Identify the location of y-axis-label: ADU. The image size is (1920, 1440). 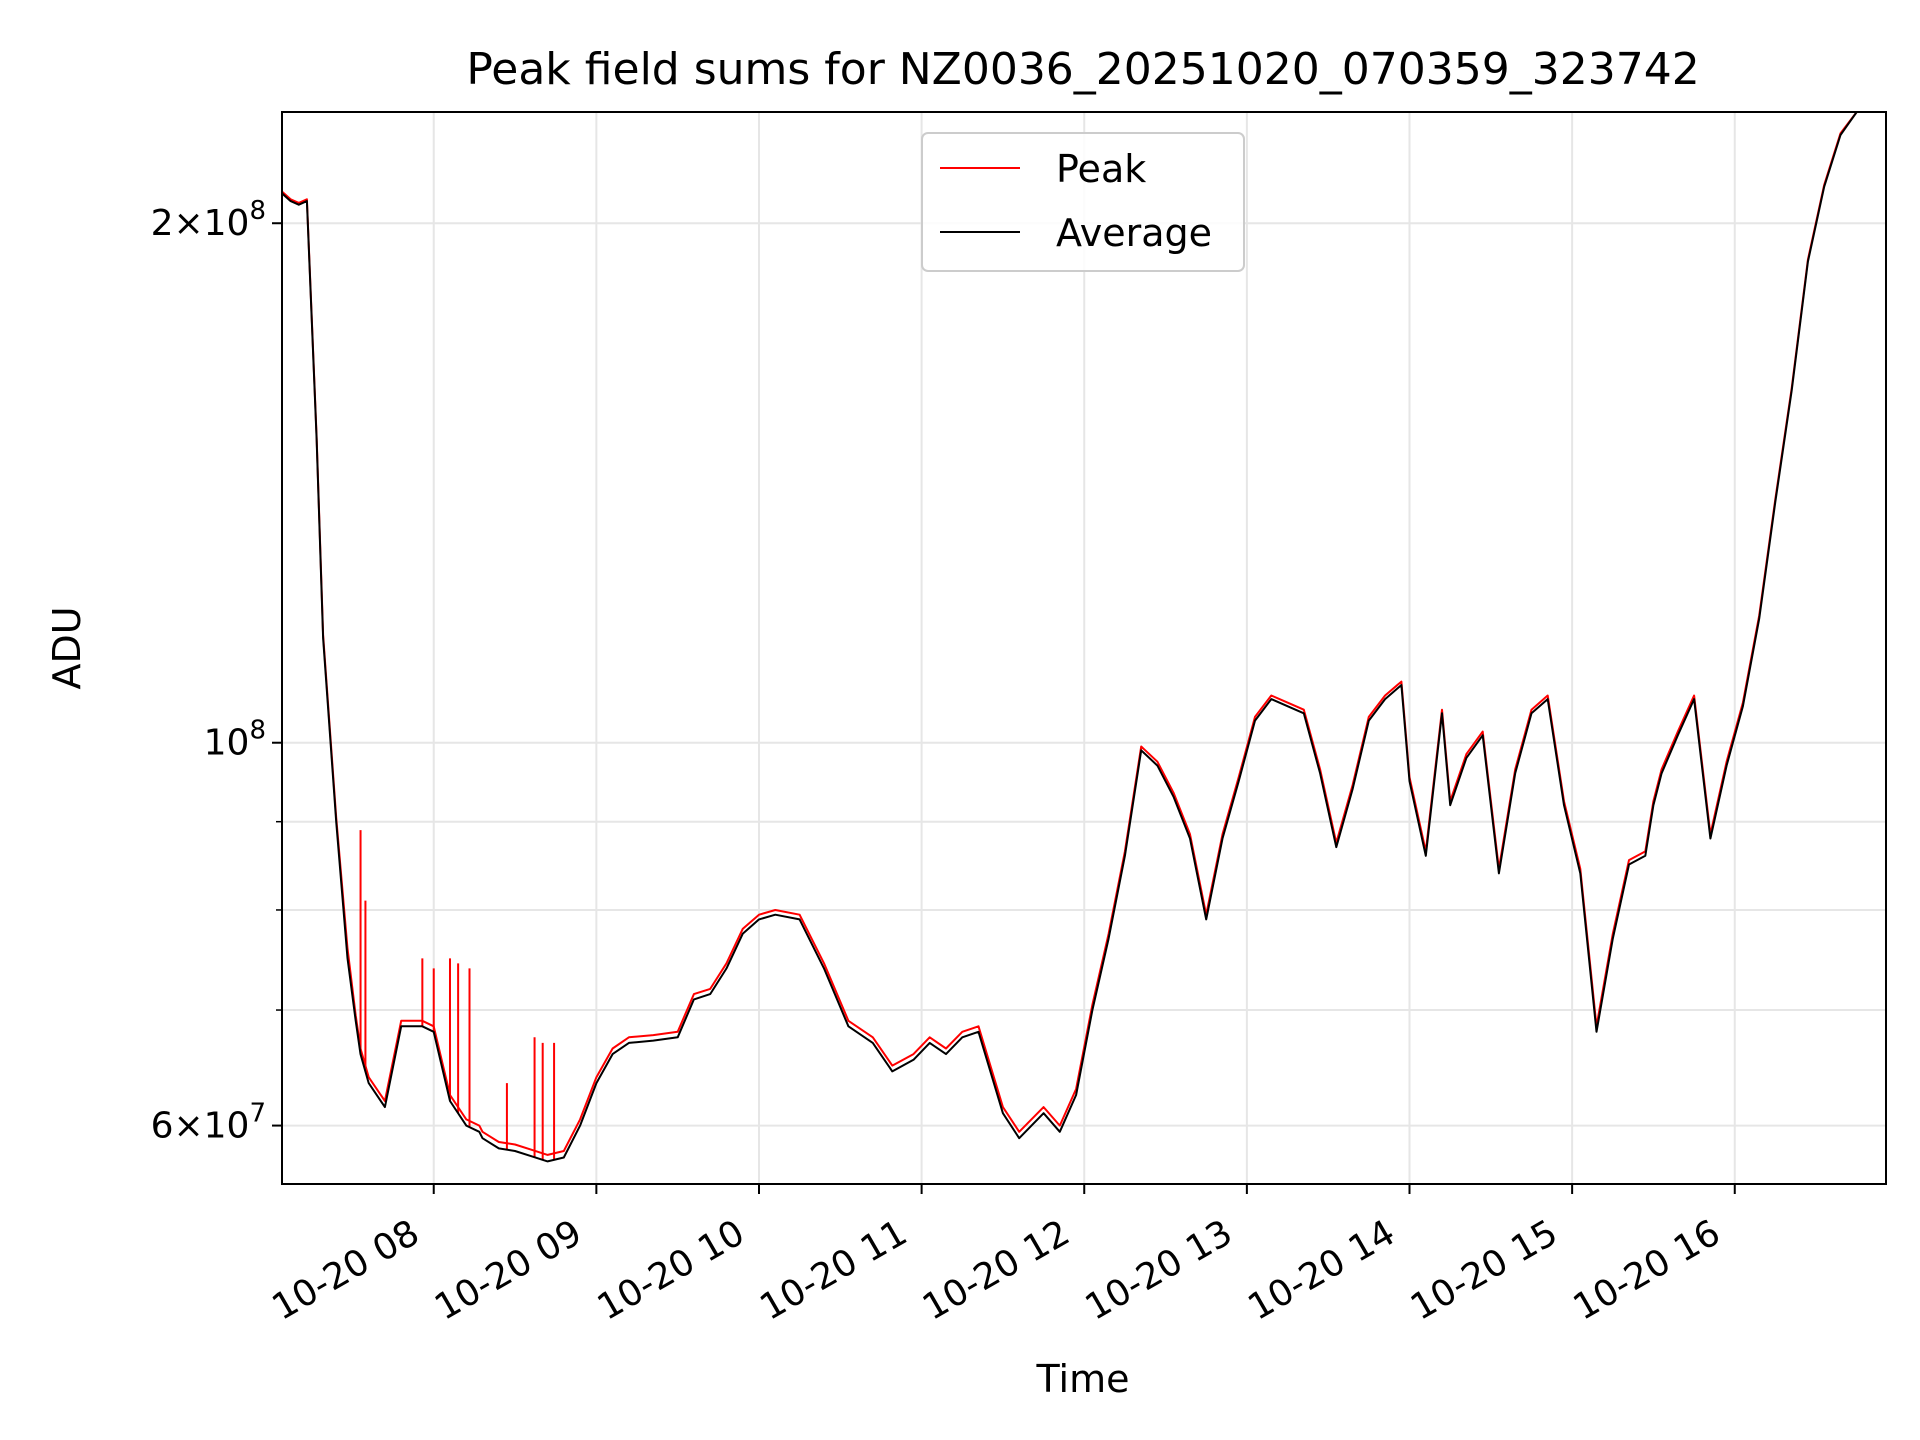
(67, 647).